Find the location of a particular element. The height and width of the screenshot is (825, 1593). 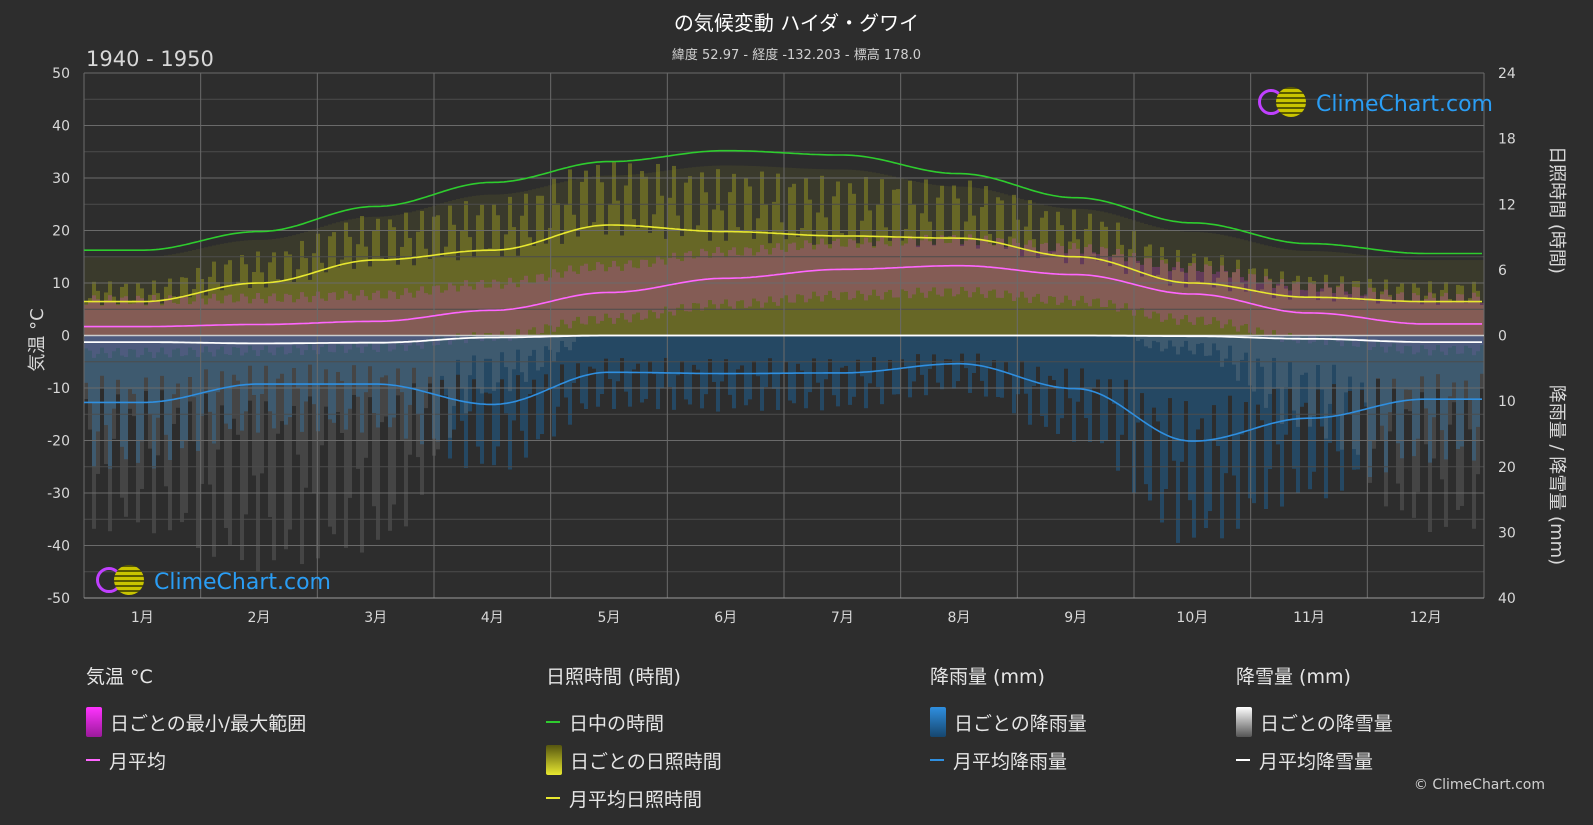

y-right-precip-tick-label: 40 is located at coordinates (1507, 599).